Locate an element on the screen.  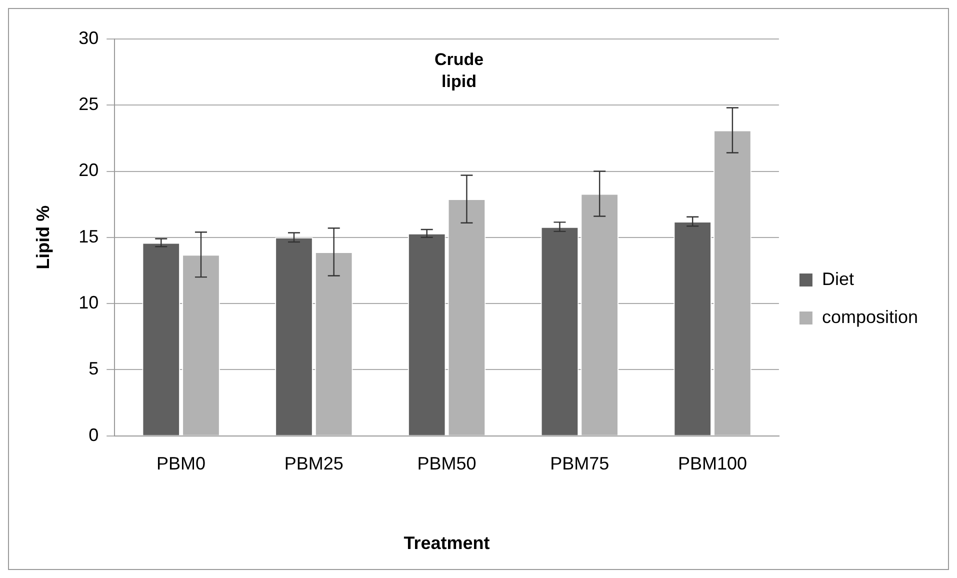
x-tick-label: PBM0 is located at coordinates (181, 464).